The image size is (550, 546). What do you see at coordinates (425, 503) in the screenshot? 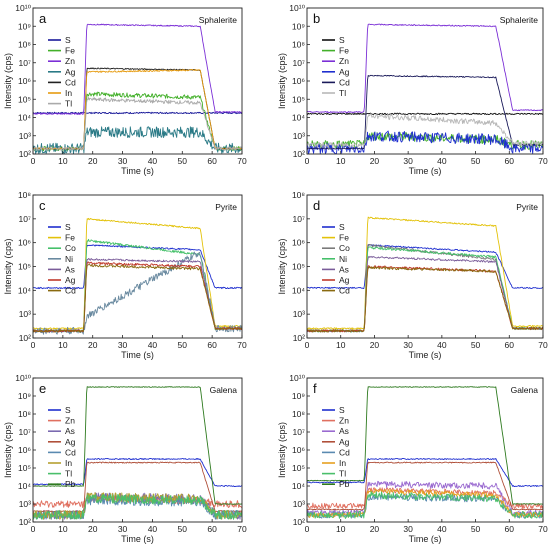
I see `series-line-In` at bounding box center [425, 503].